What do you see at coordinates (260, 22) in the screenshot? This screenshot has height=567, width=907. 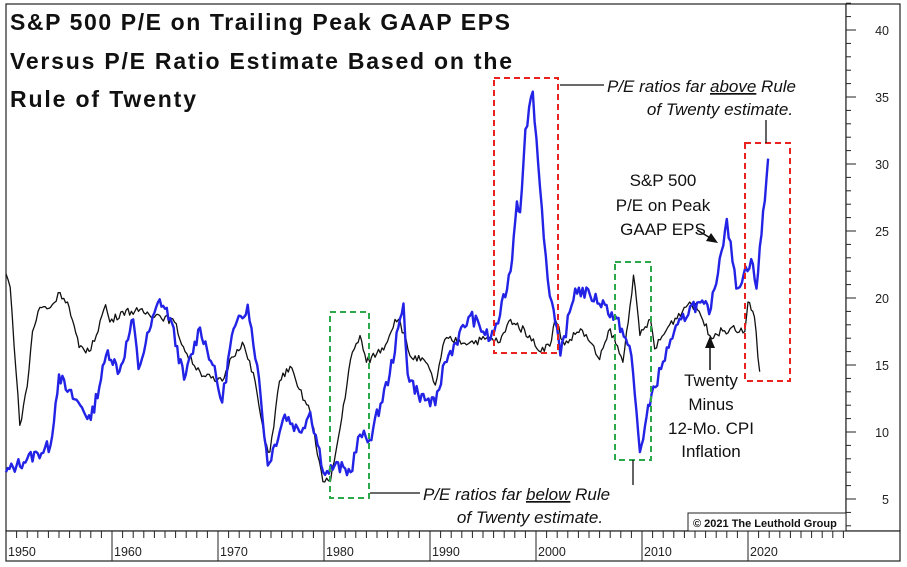 I see `chart-title-line-1: S&P 500 P/E on Trailing Peak GAAP EPS` at bounding box center [260, 22].